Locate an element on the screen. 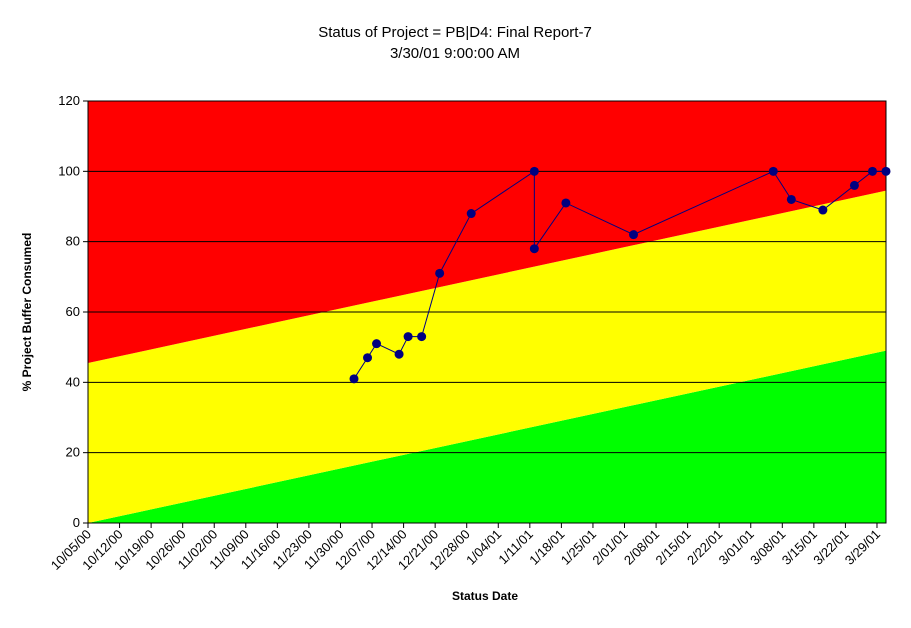 The height and width of the screenshot is (628, 911). y-axis-label: % Project Buffer Consumed is located at coordinates (27, 312).